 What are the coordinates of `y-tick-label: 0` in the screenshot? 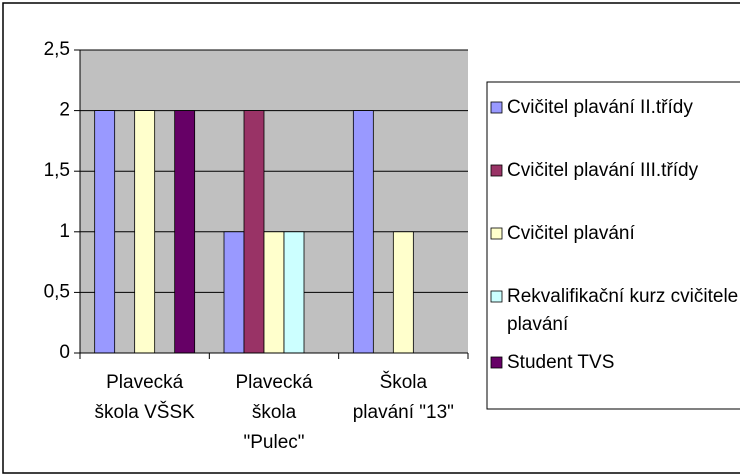 It's located at (64, 352).